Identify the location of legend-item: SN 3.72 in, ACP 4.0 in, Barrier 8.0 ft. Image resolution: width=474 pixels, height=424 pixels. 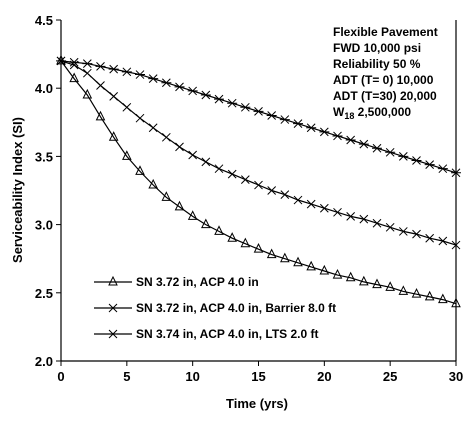
(215, 308).